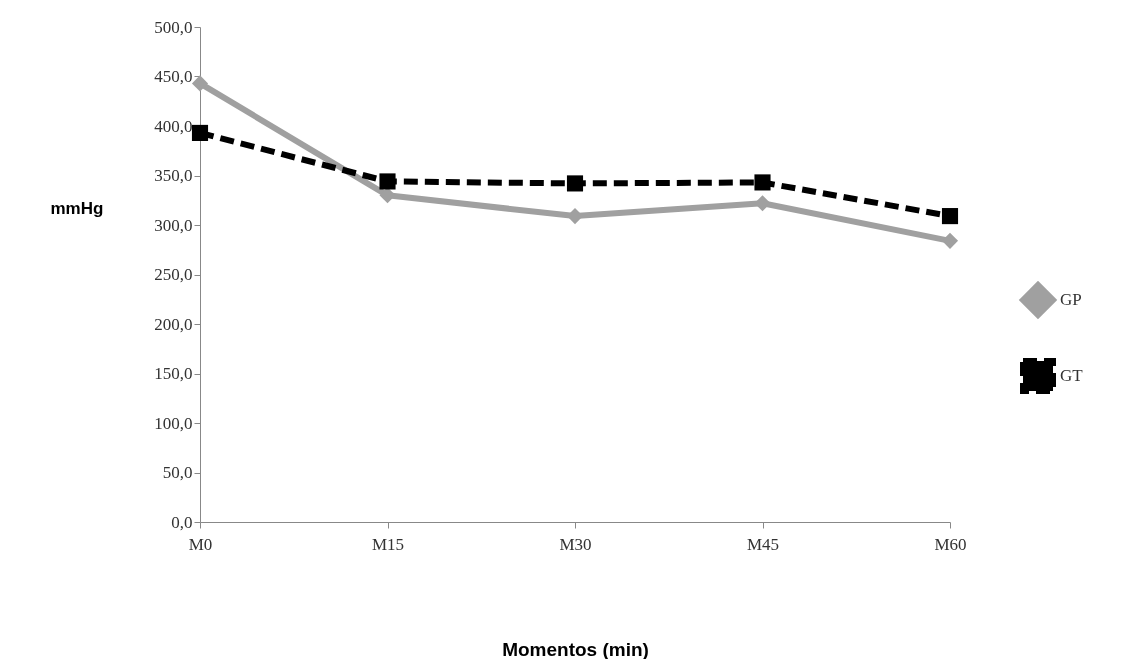  What do you see at coordinates (200, 544) in the screenshot?
I see `x-tick-label: M0` at bounding box center [200, 544].